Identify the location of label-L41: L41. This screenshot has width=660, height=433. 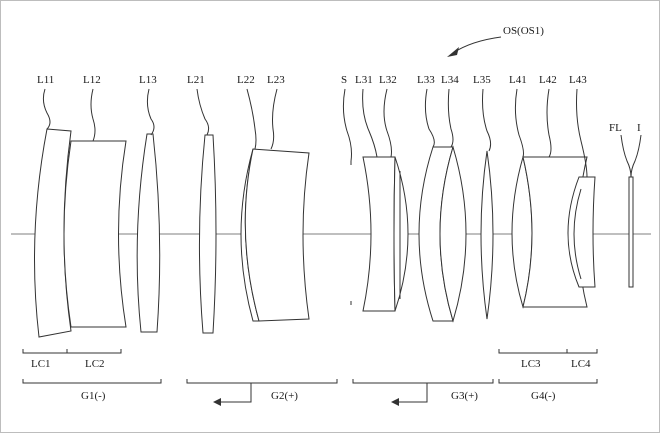
(518, 80).